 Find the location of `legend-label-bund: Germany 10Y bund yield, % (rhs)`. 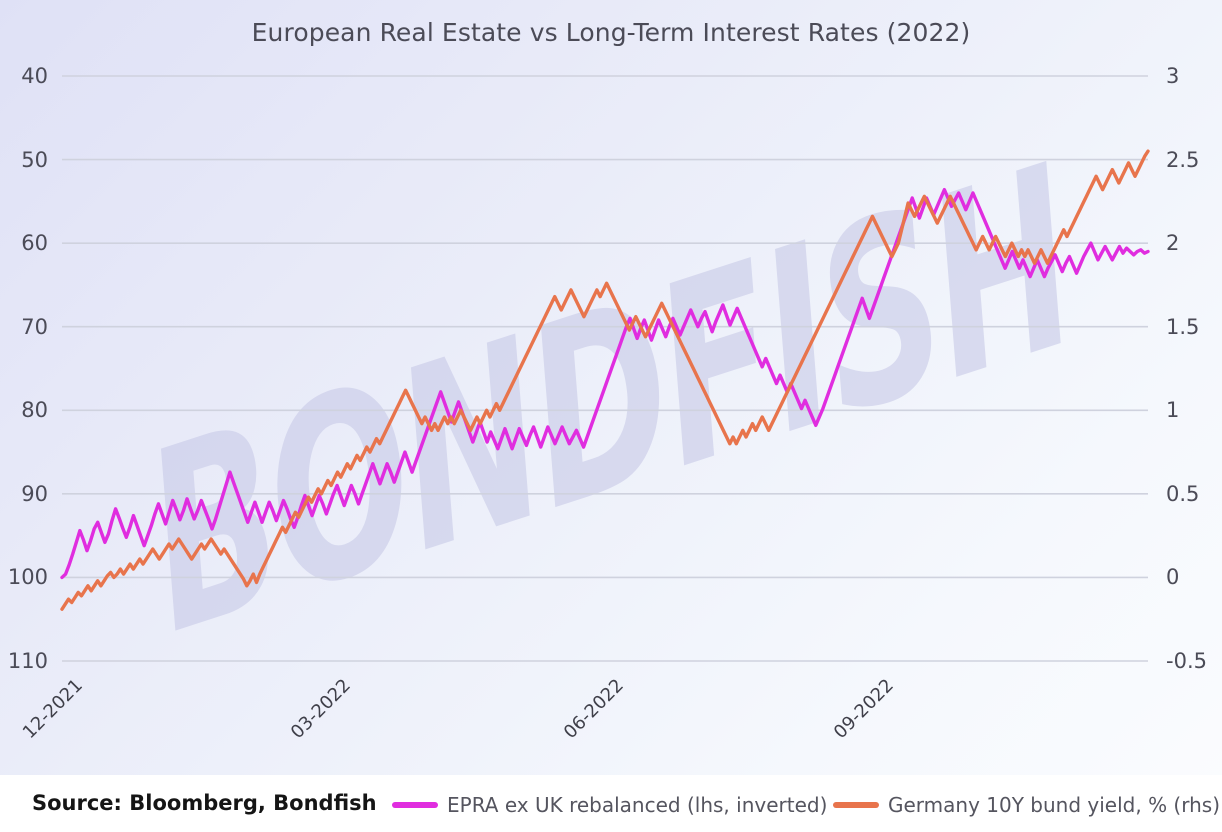

legend-label-bund: Germany 10Y bund yield, % (rhs) is located at coordinates (1054, 805).